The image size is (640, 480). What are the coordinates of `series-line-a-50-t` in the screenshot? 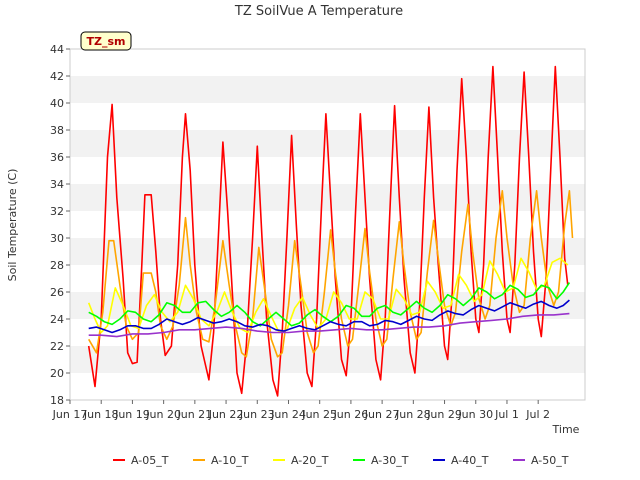 It's located at (329, 325).